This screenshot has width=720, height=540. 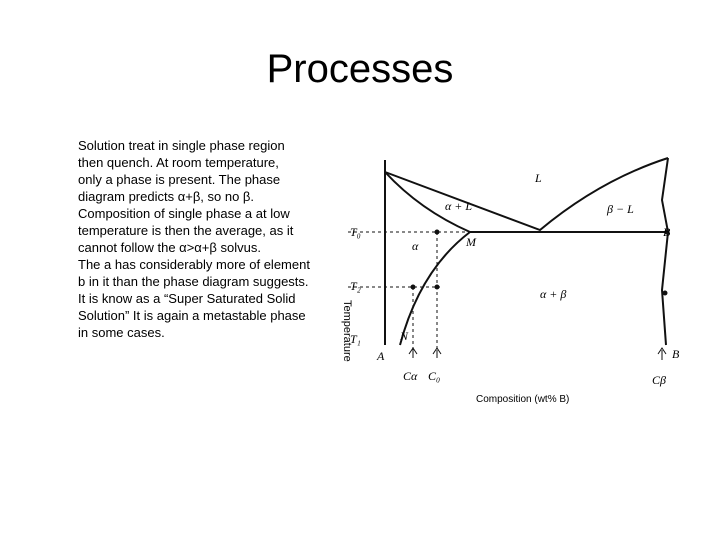 I want to click on guide-lines, so click(x=409, y=290).